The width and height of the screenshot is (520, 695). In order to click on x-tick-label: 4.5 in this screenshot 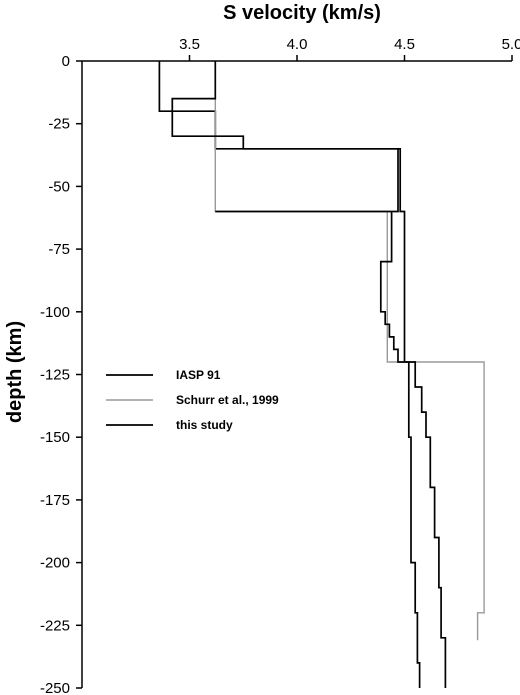, I will do `click(404, 44)`.